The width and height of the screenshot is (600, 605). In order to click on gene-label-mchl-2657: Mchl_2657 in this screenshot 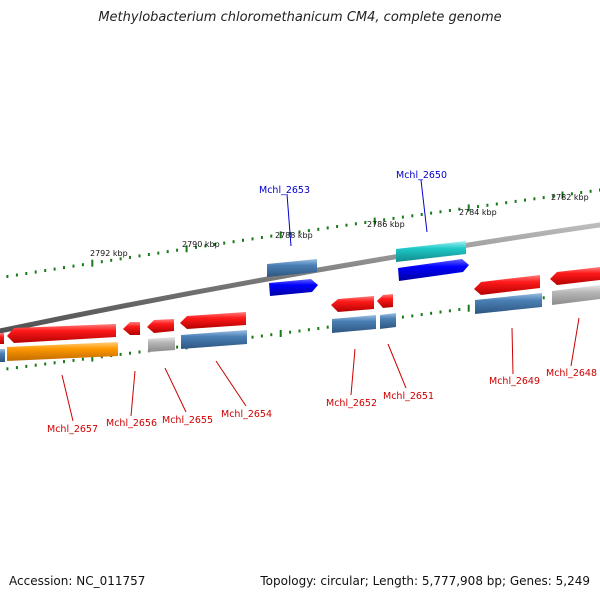, I will do `click(72, 429)`.